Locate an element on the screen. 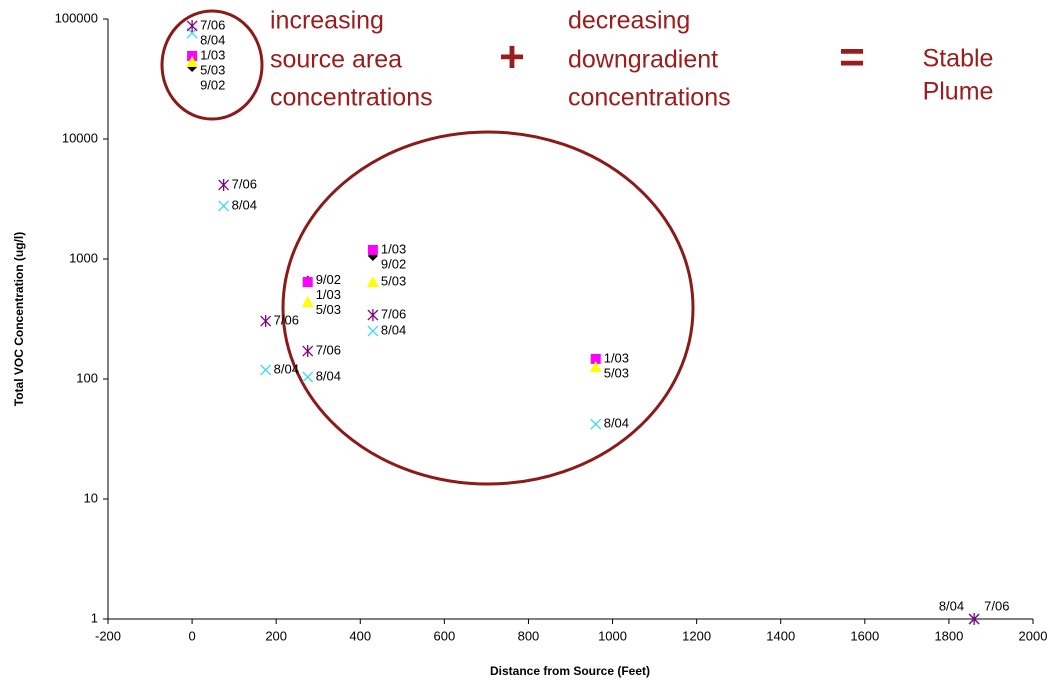 The image size is (1055, 684). x-tick-label: 2000 is located at coordinates (1033, 635).